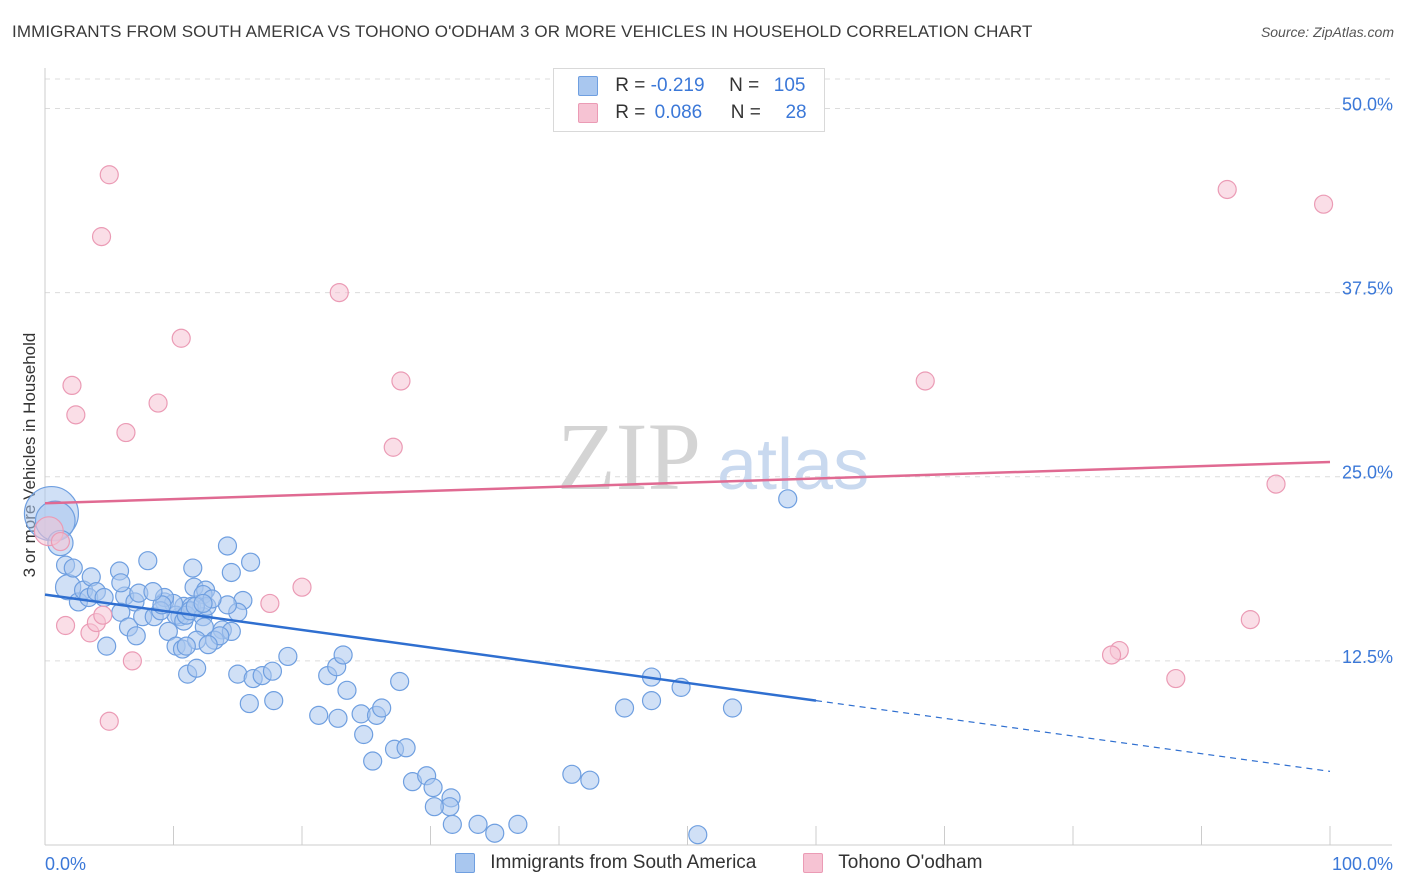 The width and height of the screenshot is (1406, 892). What do you see at coordinates (1073, 736) in the screenshot?
I see `trendline-extension` at bounding box center [1073, 736].